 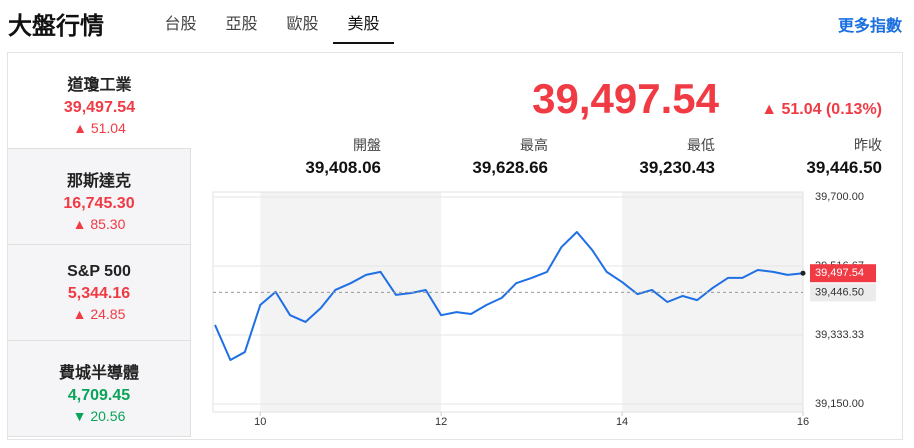 I want to click on arrow: ▼, so click(x=81, y=416).